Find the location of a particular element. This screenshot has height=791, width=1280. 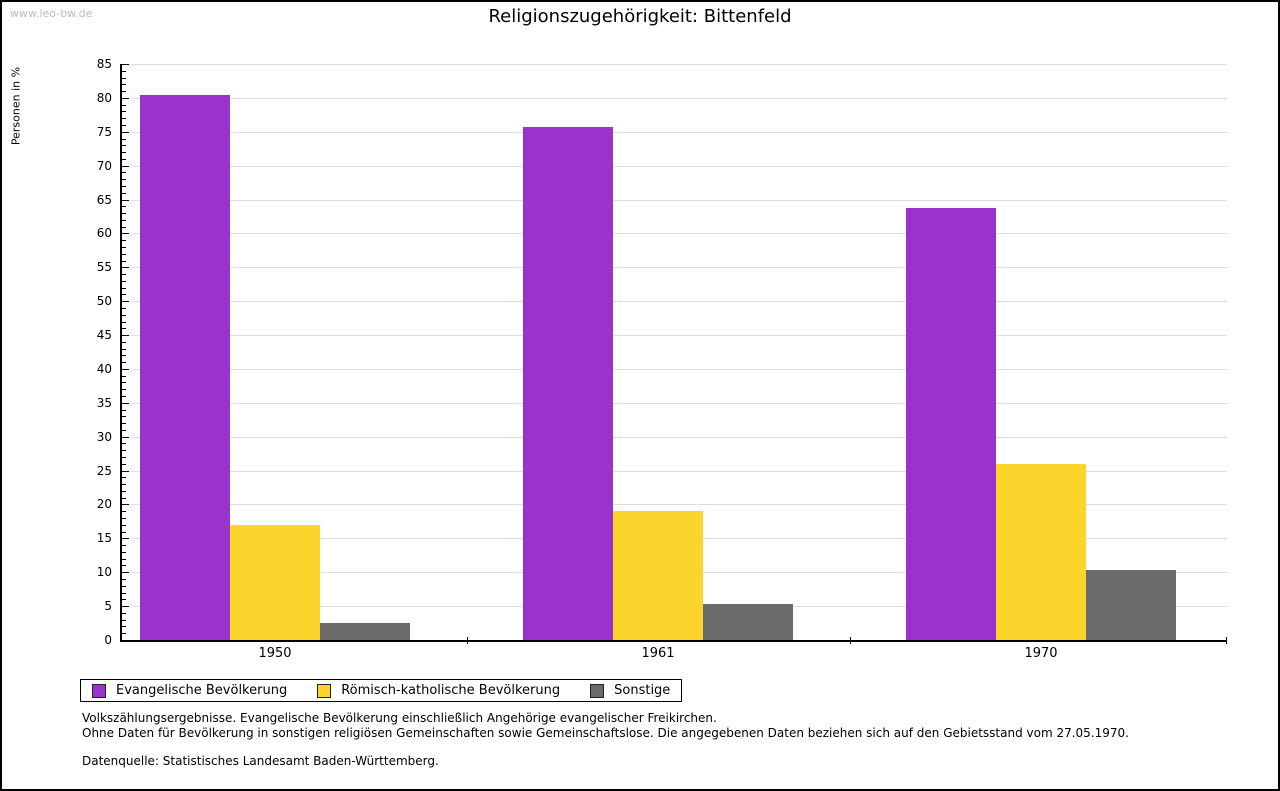

bar-1950-r-misch-katholische-bev-lkerung is located at coordinates (275, 582).